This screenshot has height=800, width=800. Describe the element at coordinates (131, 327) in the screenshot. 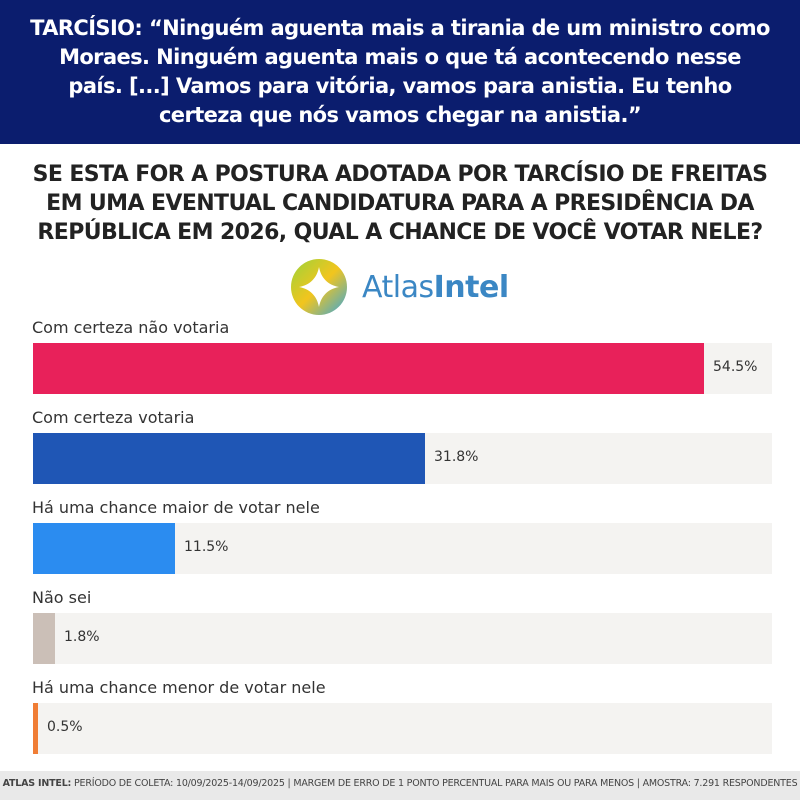

I see `category-label: Com certeza não votaria` at that location.